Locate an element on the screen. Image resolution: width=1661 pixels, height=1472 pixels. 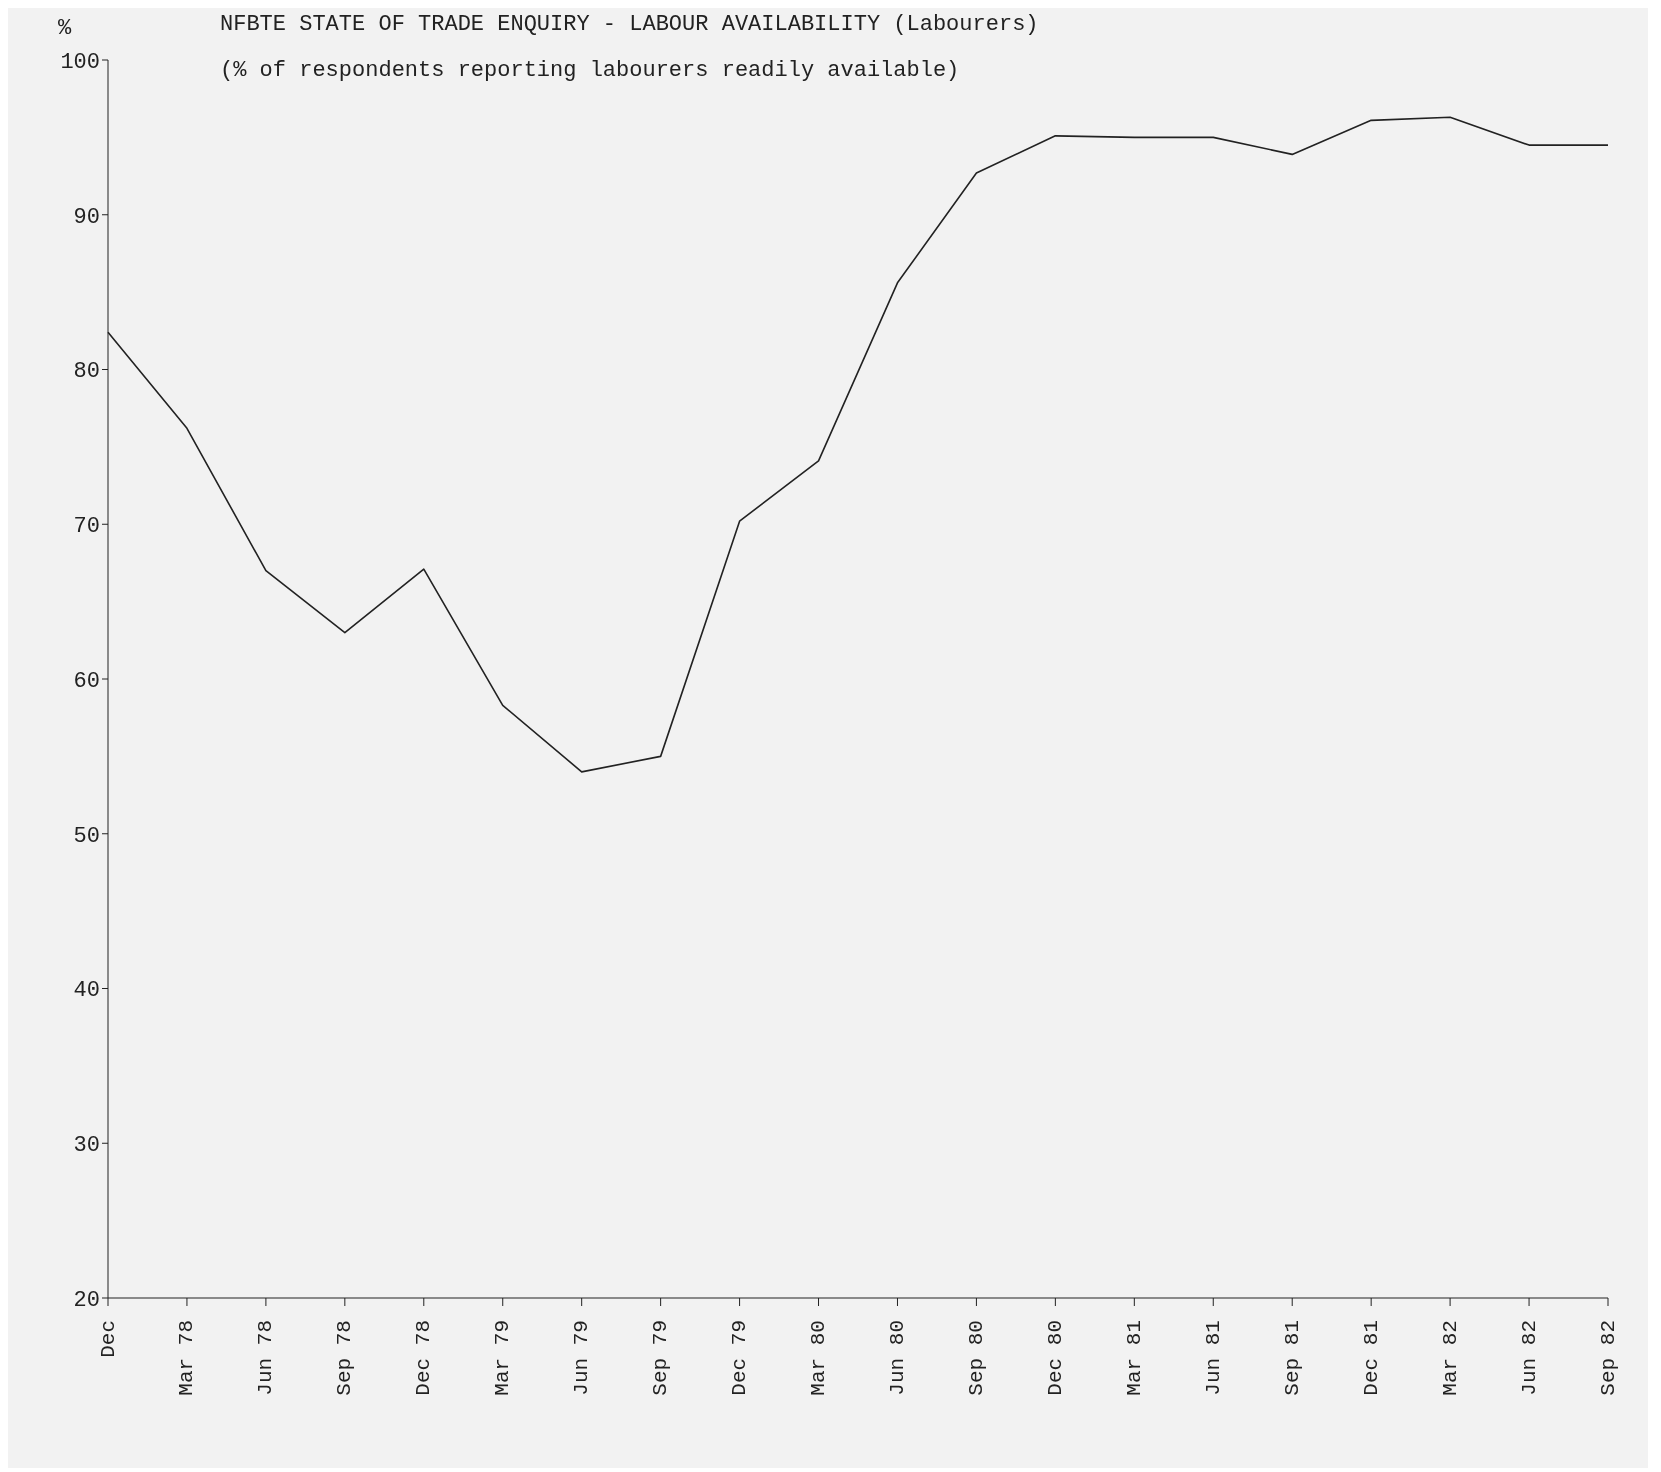
y-axis-title: % is located at coordinates (65, 28).